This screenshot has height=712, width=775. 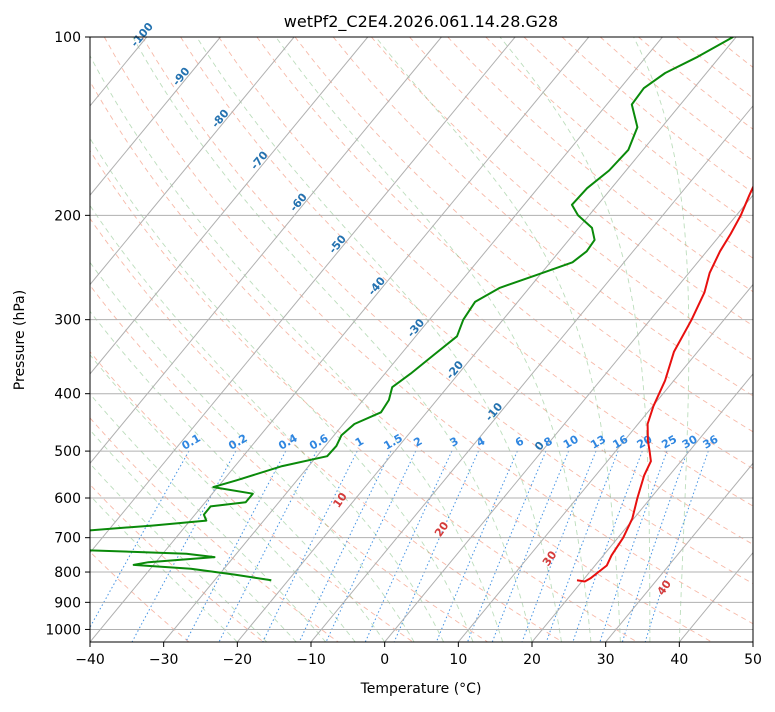 What do you see at coordinates (67, 603) in the screenshot?
I see `y-tick-label: 900` at bounding box center [67, 603].